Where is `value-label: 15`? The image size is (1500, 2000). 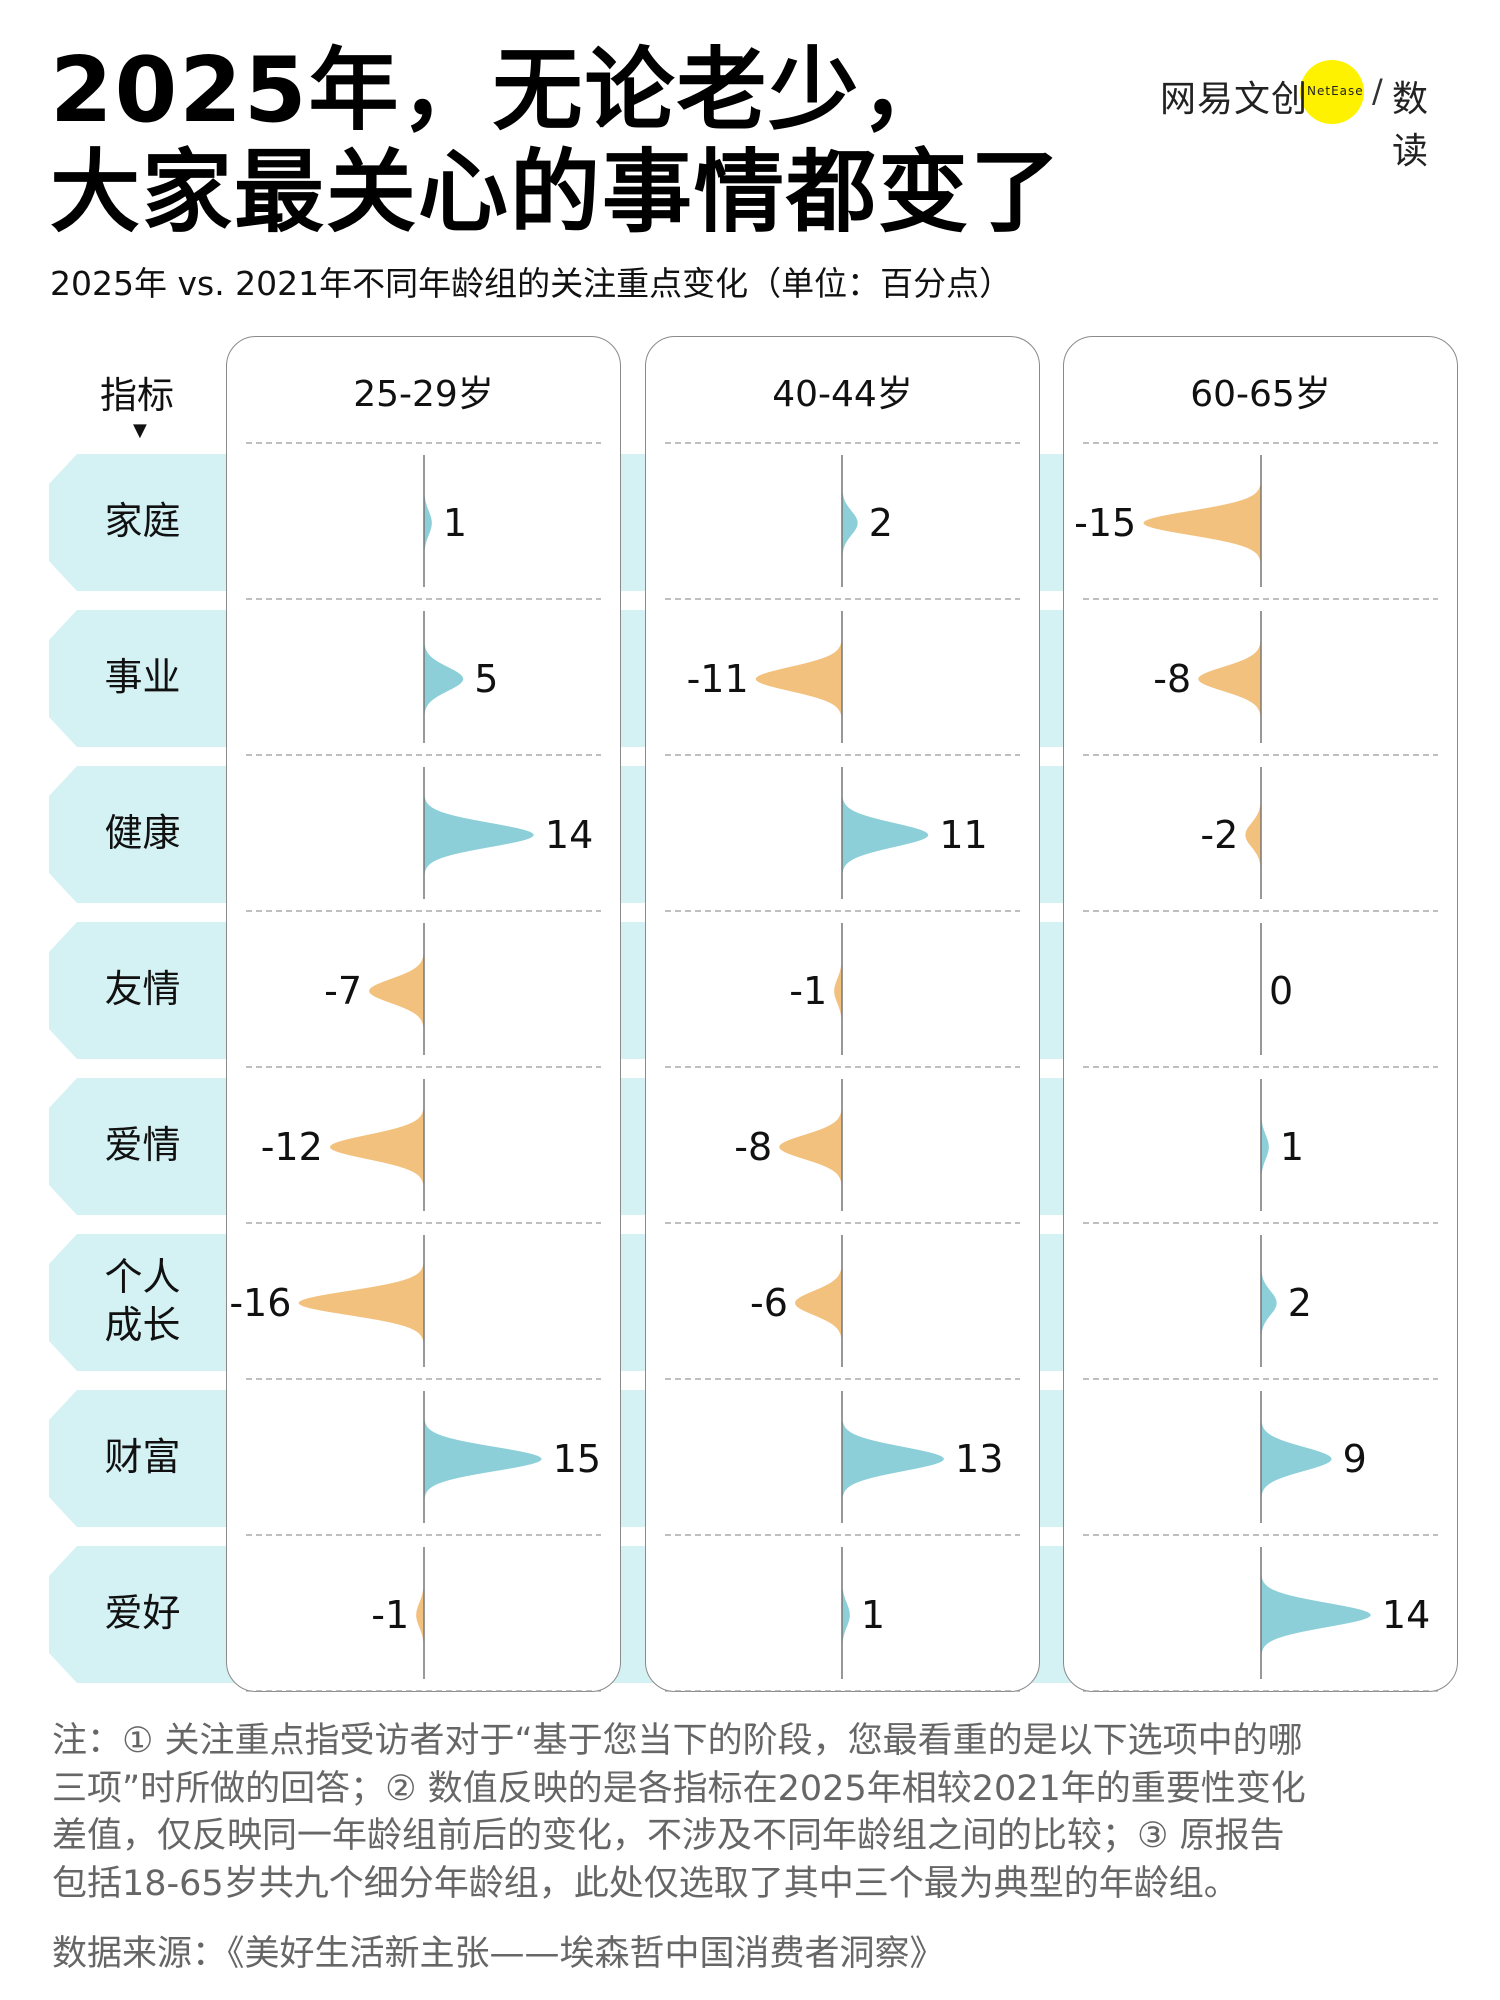 value-label: 15 is located at coordinates (577, 1459).